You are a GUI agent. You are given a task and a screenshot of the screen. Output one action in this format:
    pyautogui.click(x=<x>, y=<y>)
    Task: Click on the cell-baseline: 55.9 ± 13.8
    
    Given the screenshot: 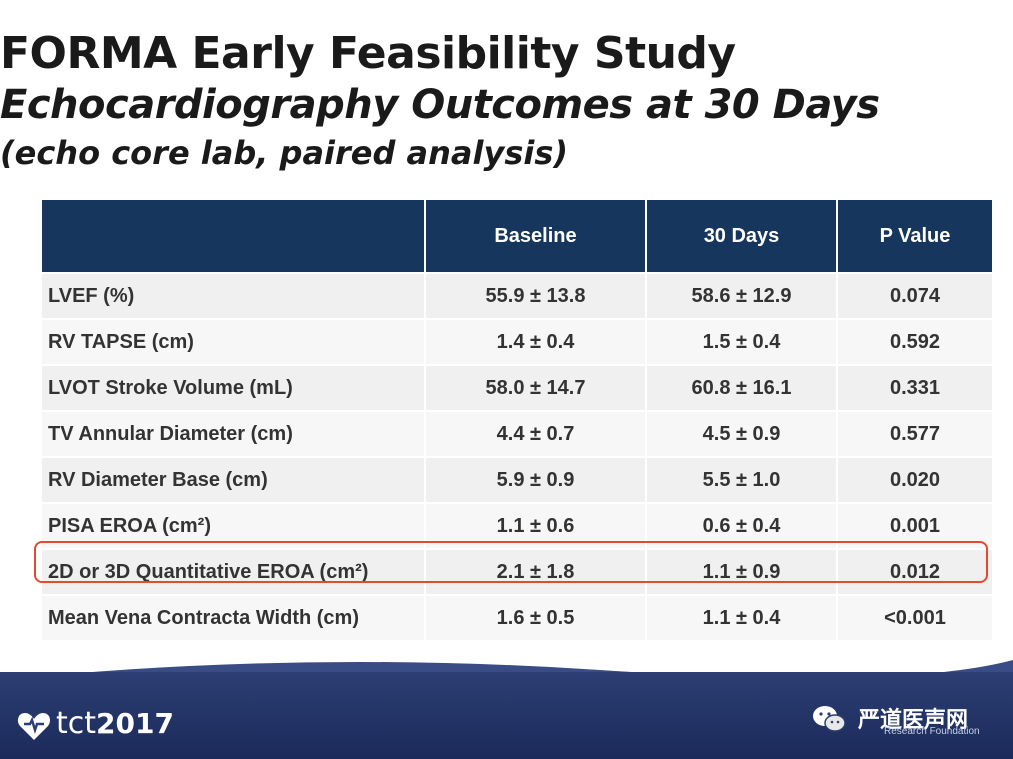 What is the action you would take?
    pyautogui.click(x=534, y=295)
    